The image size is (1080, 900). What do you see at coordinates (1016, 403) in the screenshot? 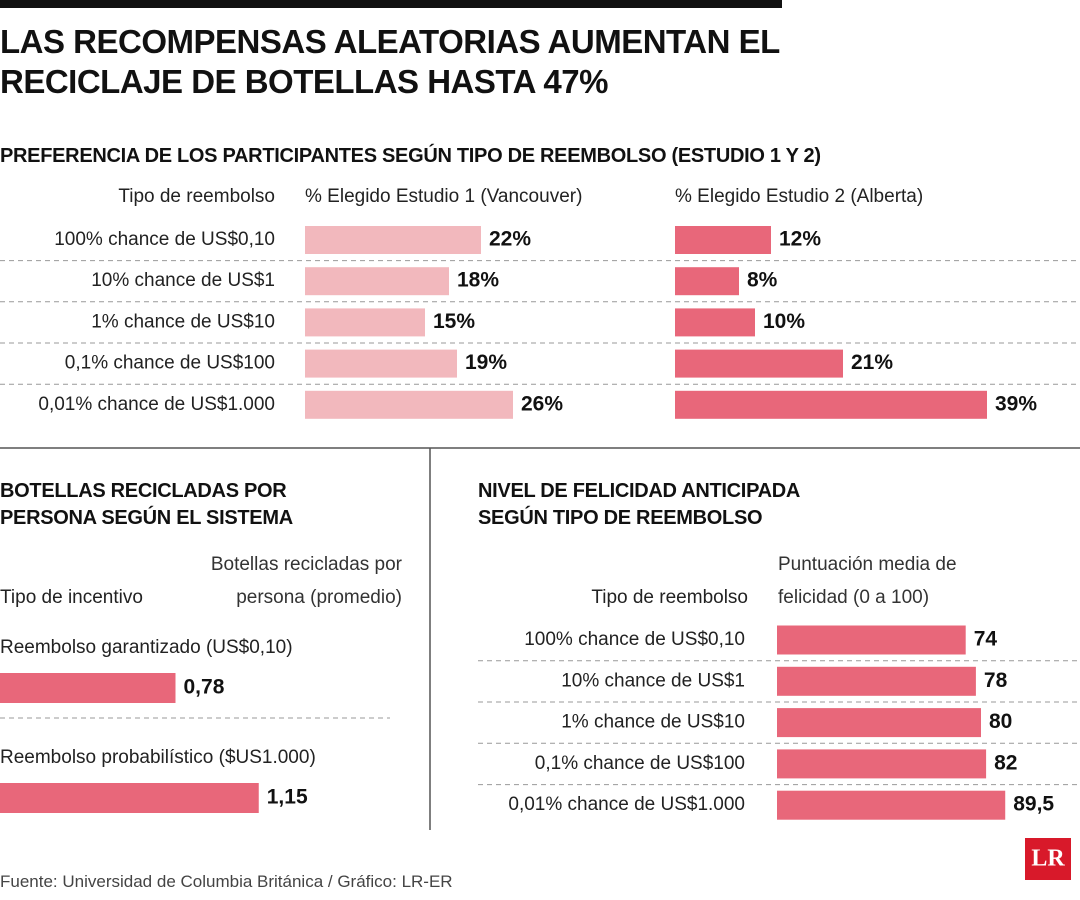
I see `data-label: 39%` at bounding box center [1016, 403].